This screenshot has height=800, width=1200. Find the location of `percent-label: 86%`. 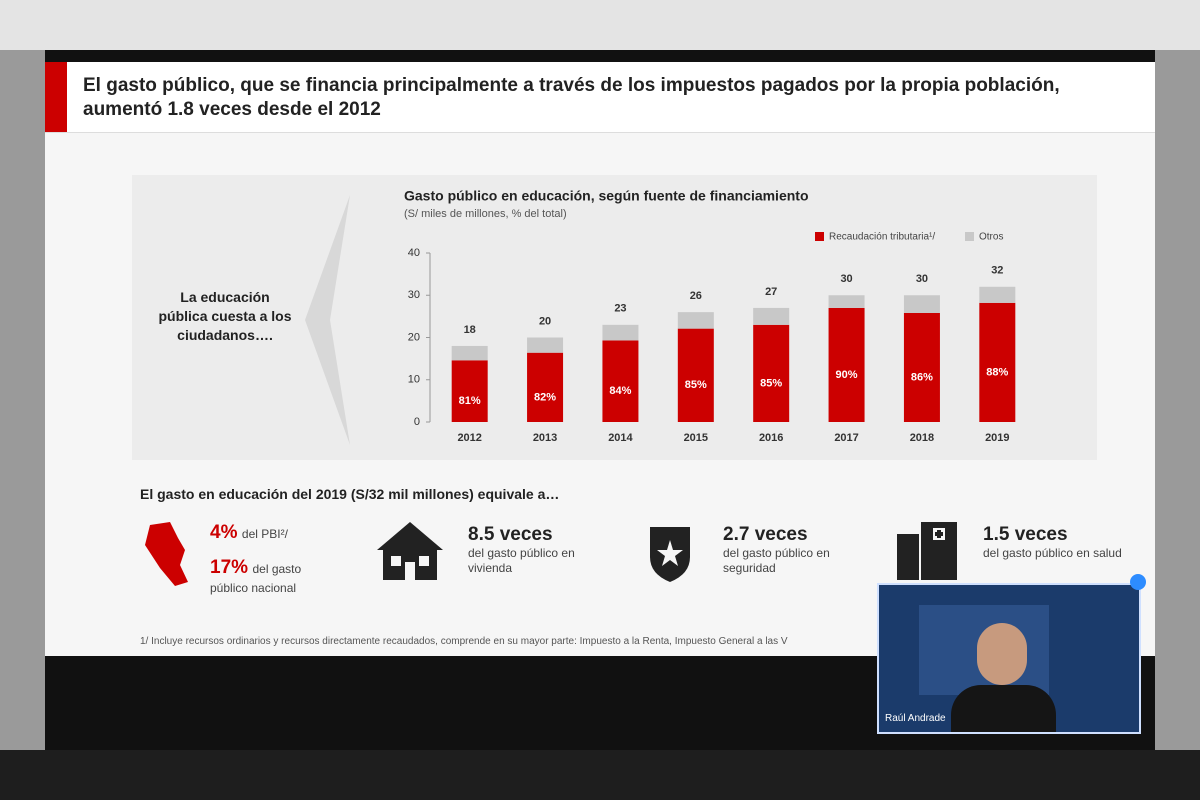

percent-label: 86% is located at coordinates (922, 377).